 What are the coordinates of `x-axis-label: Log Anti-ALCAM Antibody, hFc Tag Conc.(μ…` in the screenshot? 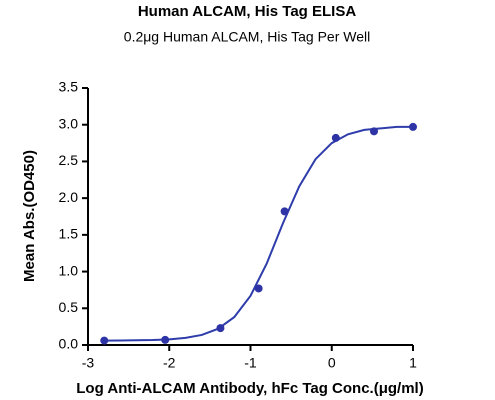 It's located at (249, 388).